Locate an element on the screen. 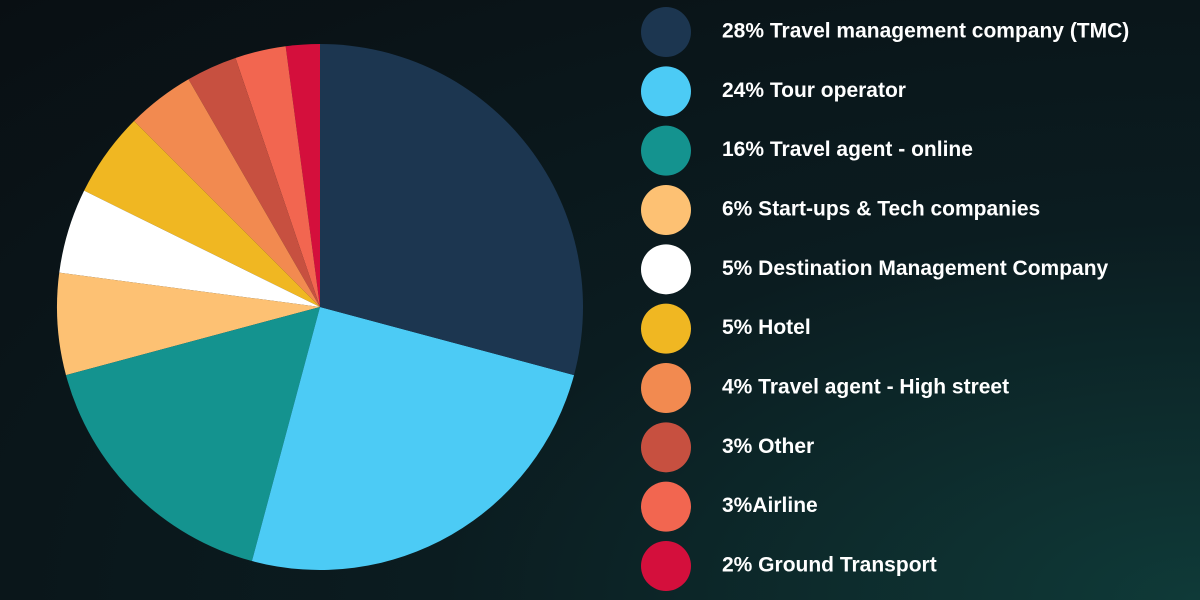 The image size is (1200, 600). legend-label: 5% Destination Management Company is located at coordinates (915, 268).